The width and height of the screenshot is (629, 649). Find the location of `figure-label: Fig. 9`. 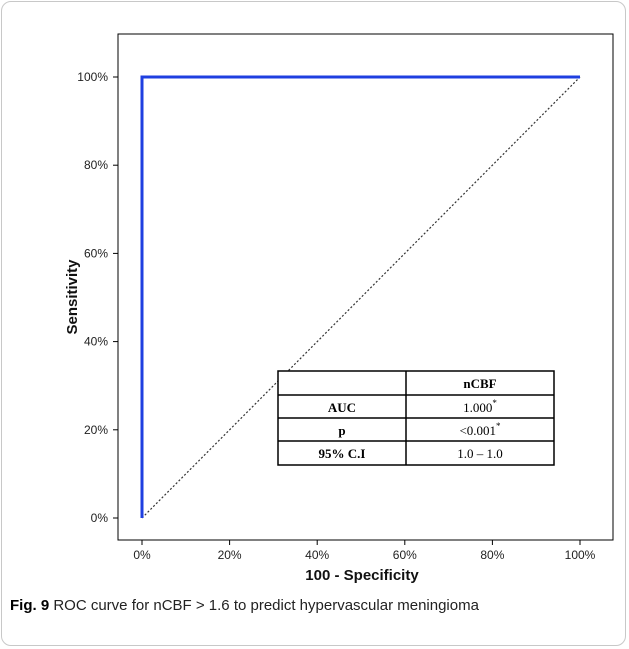

figure-label: Fig. 9 is located at coordinates (30, 605).